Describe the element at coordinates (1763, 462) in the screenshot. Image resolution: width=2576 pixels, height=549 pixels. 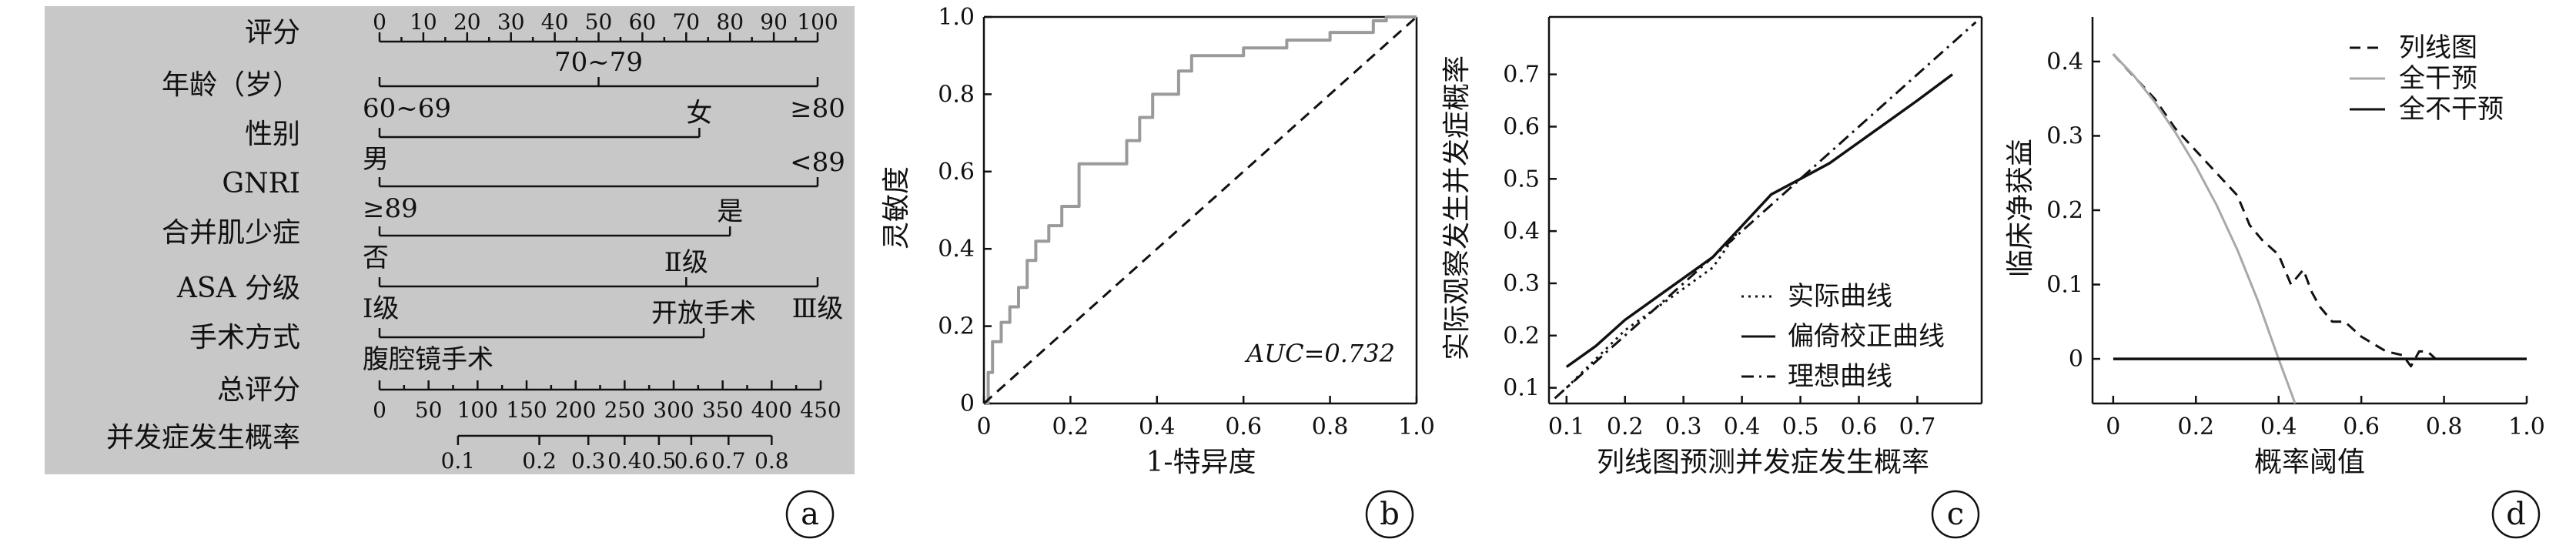
I see `calibration-x-axis-label: 列线图预测并发症发生概率` at that location.